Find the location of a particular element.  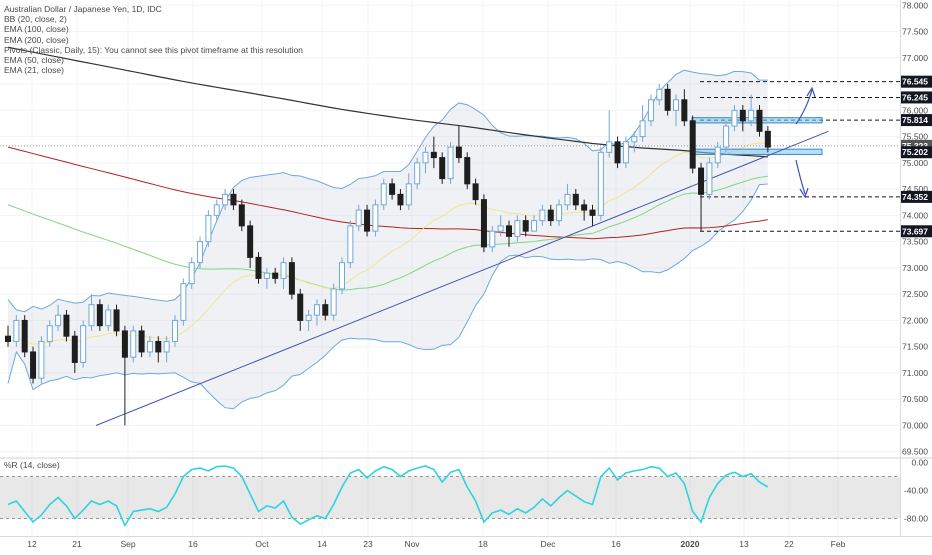

time-tick-label: 14 is located at coordinates (322, 544).